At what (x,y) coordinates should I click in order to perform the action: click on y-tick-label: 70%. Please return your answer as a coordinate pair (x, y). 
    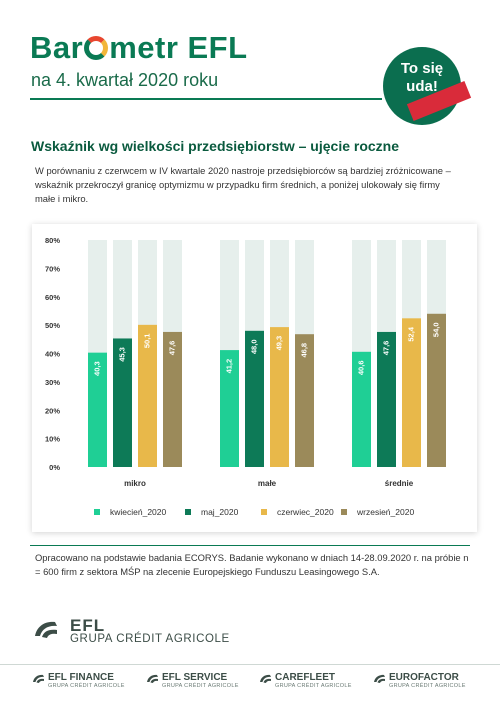
    Looking at the image, I should click on (52, 268).